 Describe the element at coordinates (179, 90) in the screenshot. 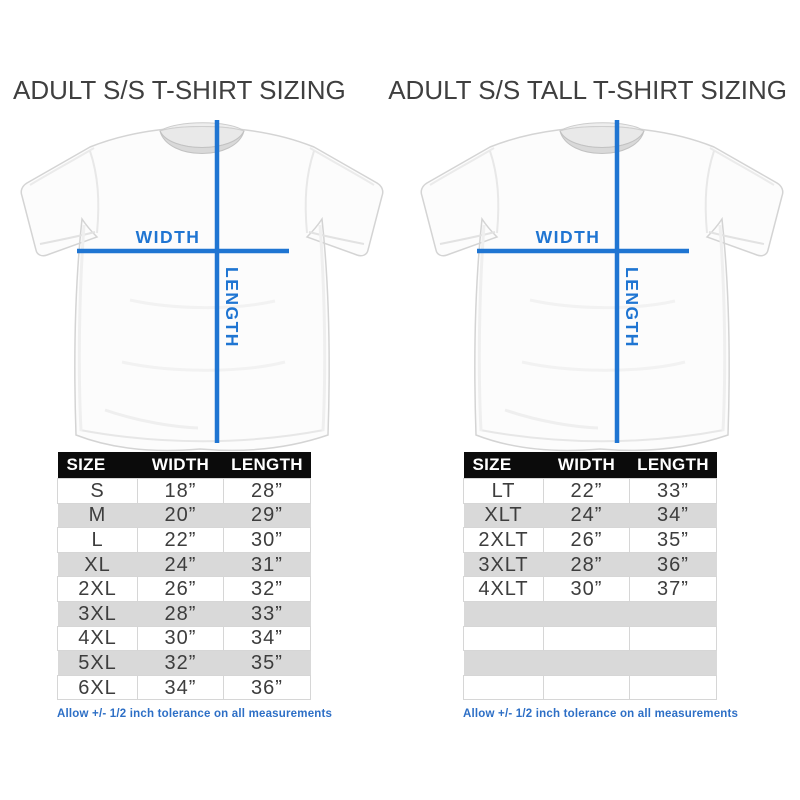

I see `page-title-regular: ADULT S/S T-SHIRT SIZING` at that location.